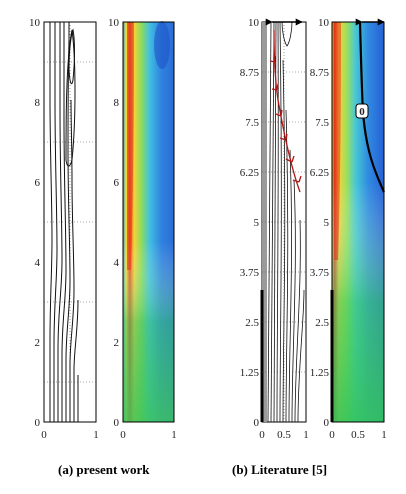 The width and height of the screenshot is (406, 494). I want to click on x-axis-ticks-literature: 0 0.5 1, so click(284, 435).